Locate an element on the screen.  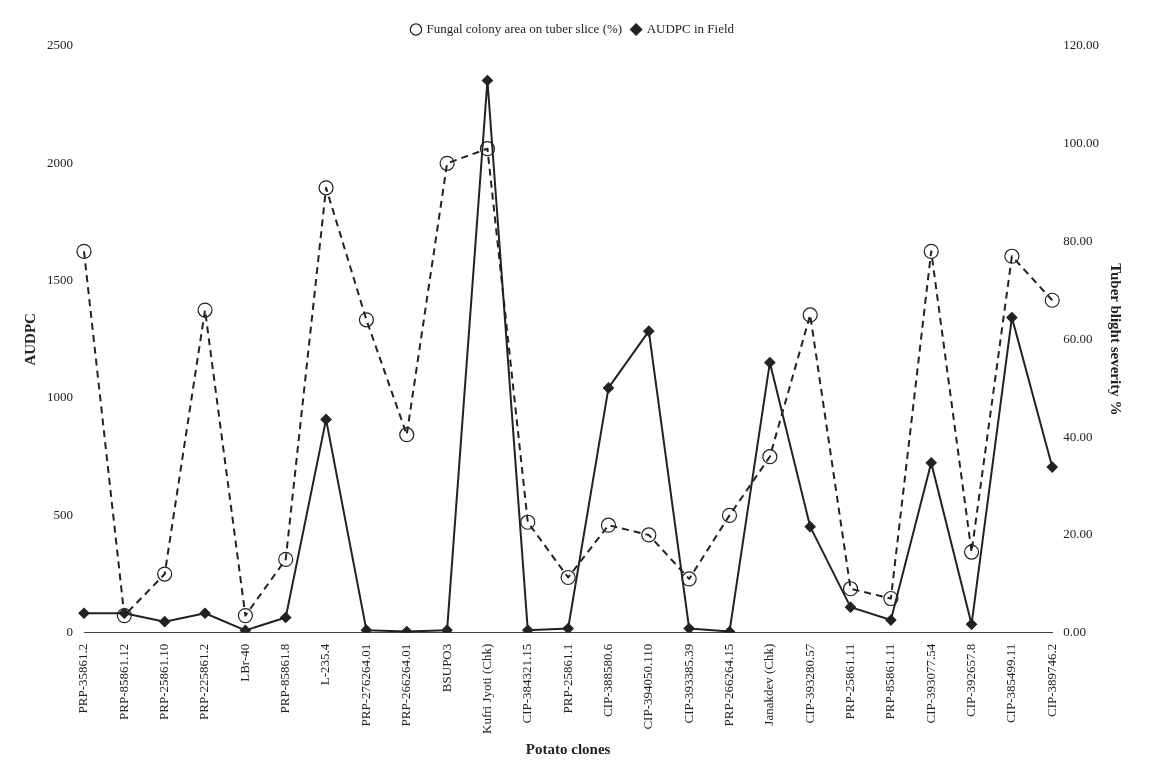
x-tick-label: PRP-85861.8 is located at coordinates (285, 678).